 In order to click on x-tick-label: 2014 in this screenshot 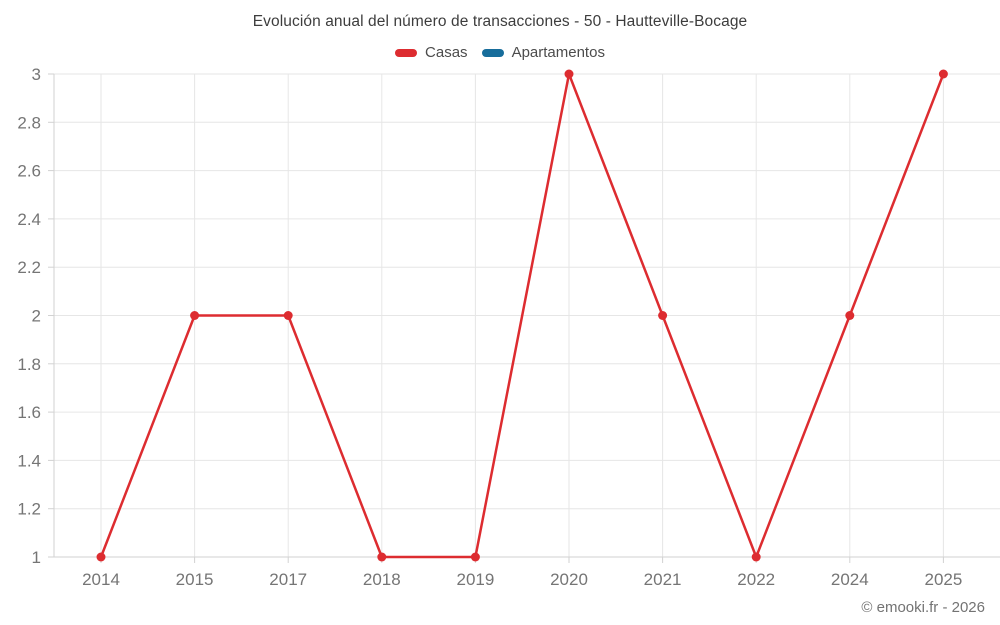, I will do `click(101, 579)`.